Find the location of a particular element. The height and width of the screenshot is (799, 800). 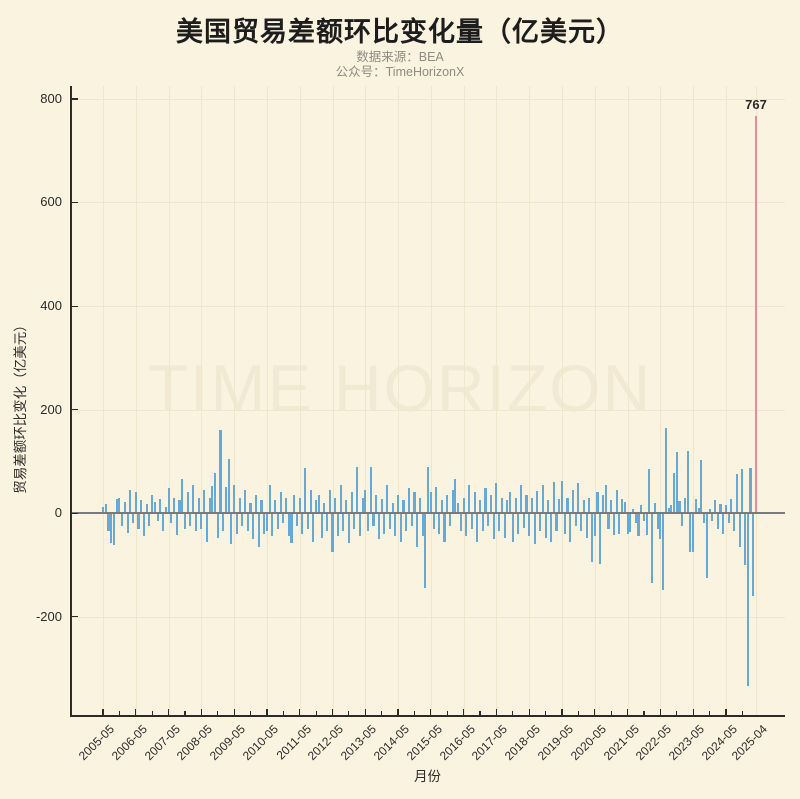

x-tick-label: 2021-05 is located at coordinates (621, 743).